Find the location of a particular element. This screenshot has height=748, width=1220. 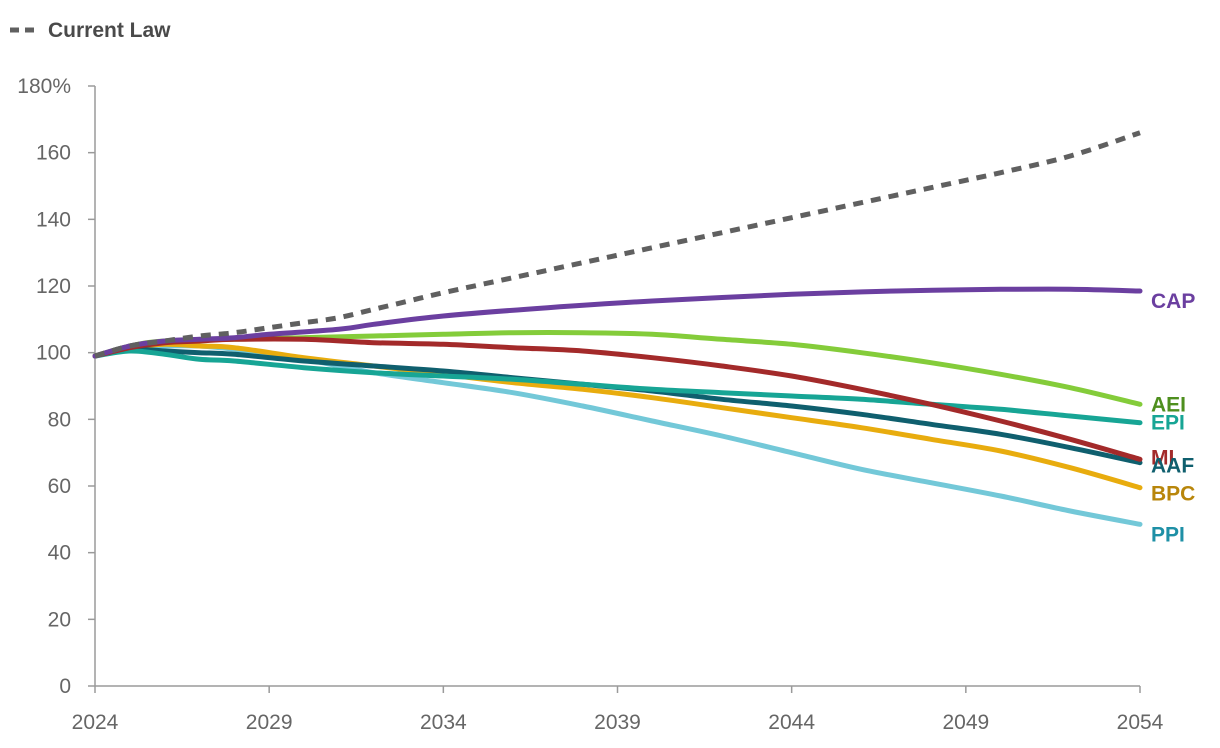

x-tick-label: 2049 is located at coordinates (965, 722).